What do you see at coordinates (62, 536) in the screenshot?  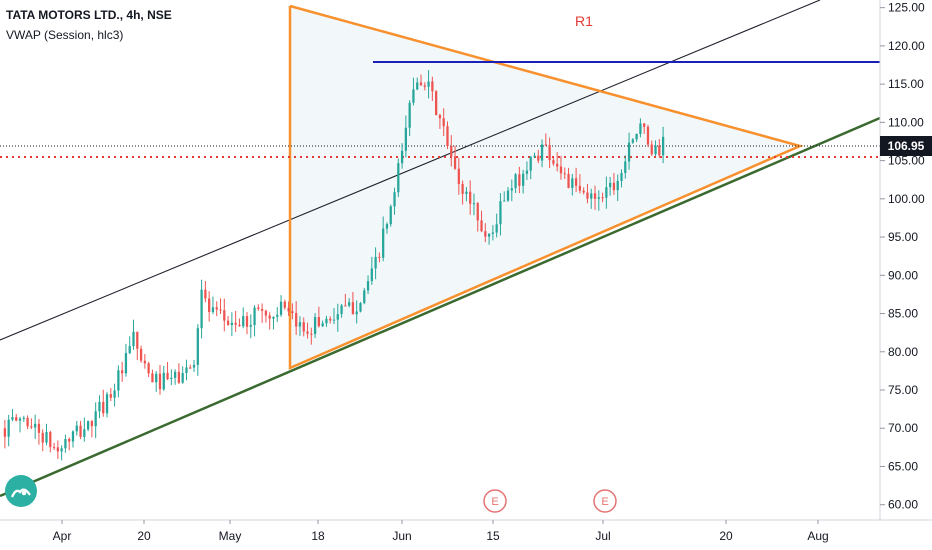 I see `x-tick-label: Apr` at bounding box center [62, 536].